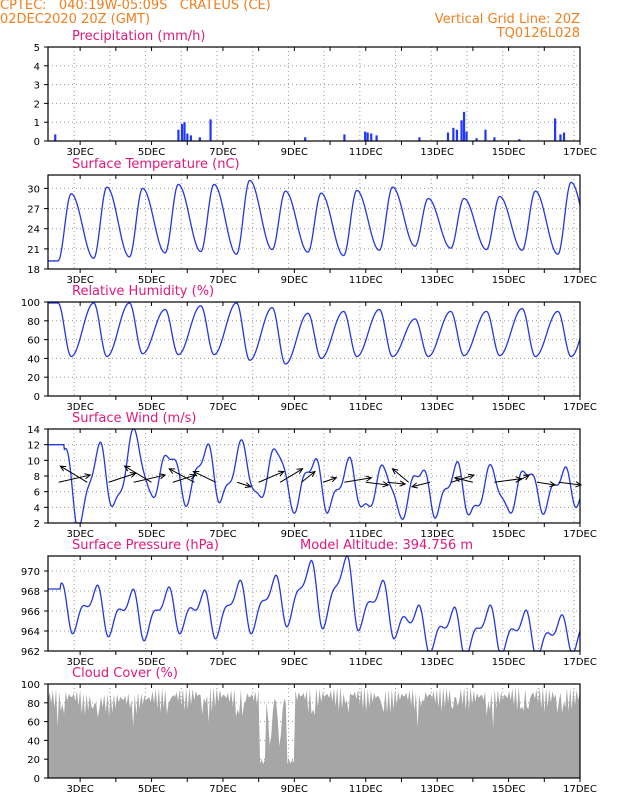 This screenshot has width=618, height=800. I want to click on precip-ytick-label: 3, so click(37, 86).